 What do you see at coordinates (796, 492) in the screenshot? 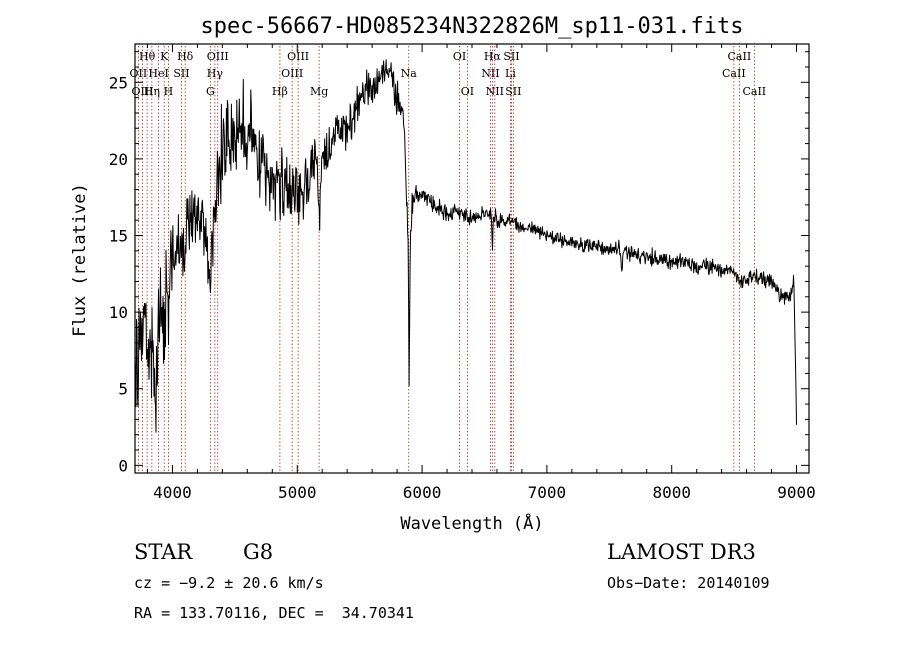
I see `x-tick-label: 9000` at bounding box center [796, 492].